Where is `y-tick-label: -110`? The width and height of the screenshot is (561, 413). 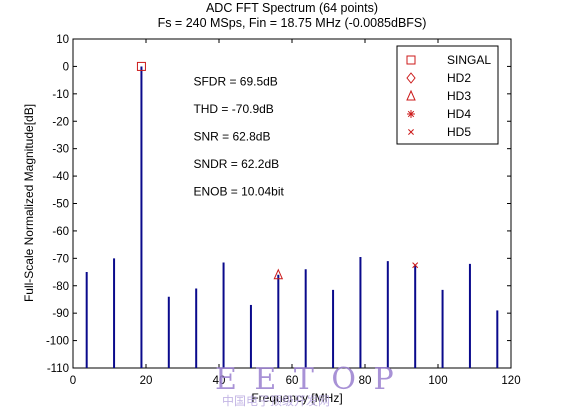 y-tick-label: -110 is located at coordinates (58, 369).